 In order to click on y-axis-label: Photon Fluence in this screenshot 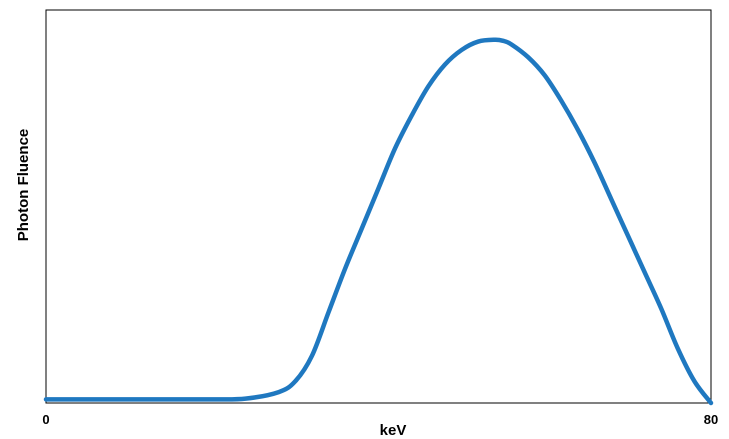, I will do `click(23, 185)`.